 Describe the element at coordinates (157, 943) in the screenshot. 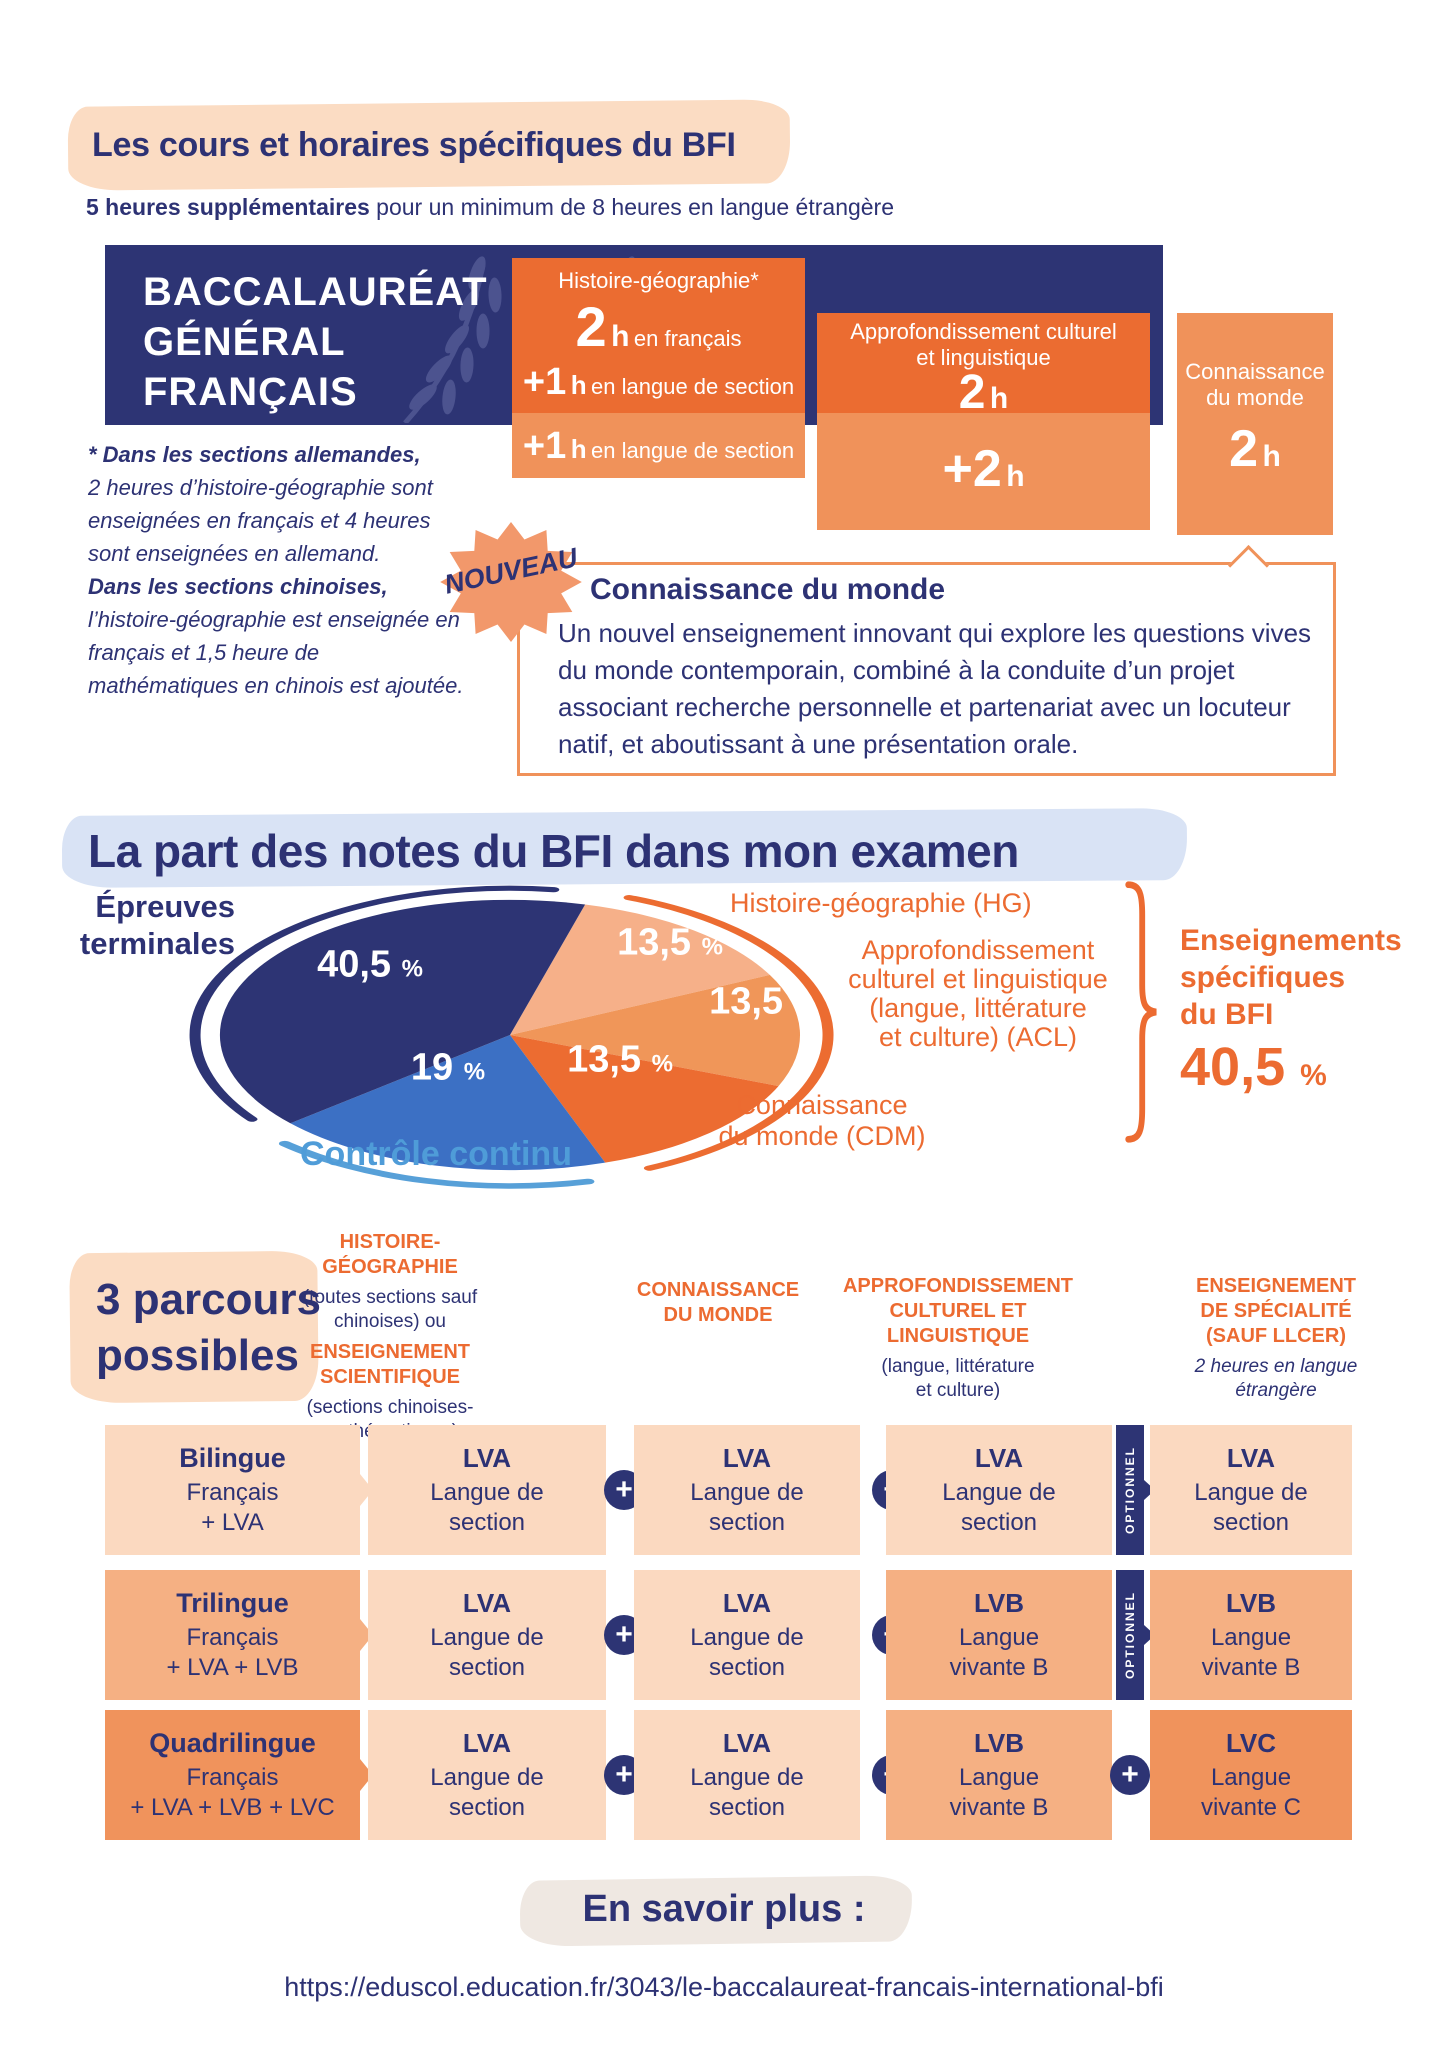

I see `label-terminales: terminales` at that location.